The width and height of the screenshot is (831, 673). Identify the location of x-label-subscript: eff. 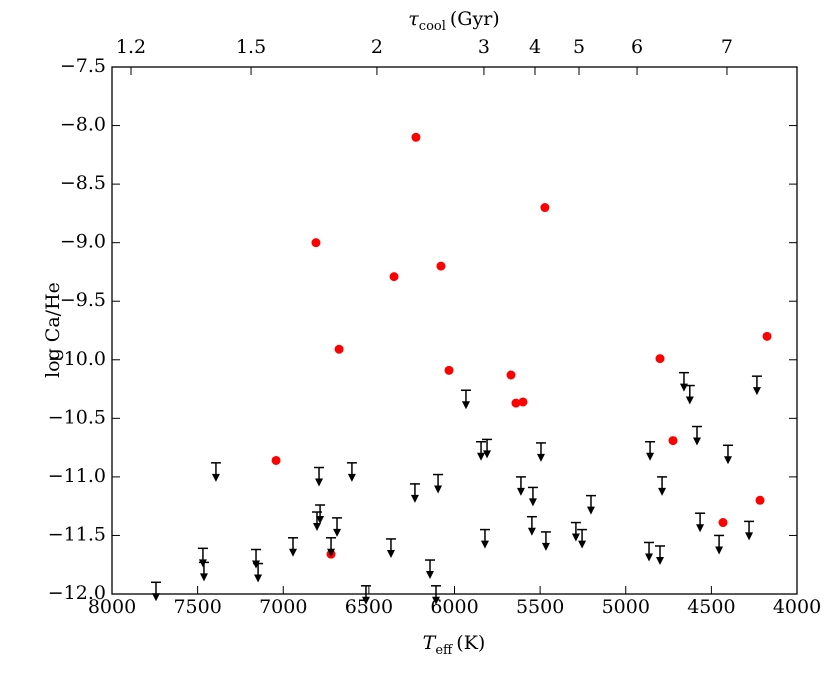
(444, 650).